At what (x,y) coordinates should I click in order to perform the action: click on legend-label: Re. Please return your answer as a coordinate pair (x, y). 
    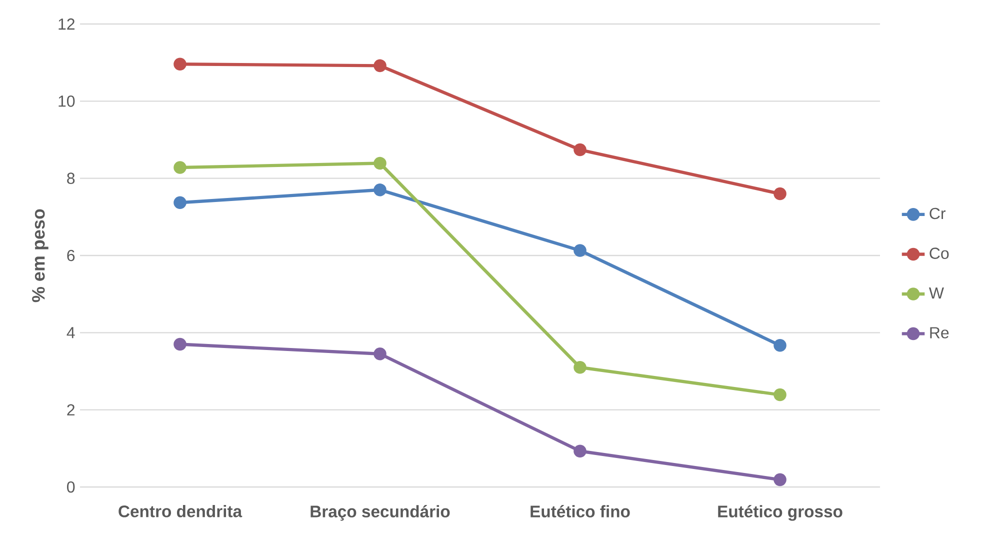
    Looking at the image, I should click on (939, 332).